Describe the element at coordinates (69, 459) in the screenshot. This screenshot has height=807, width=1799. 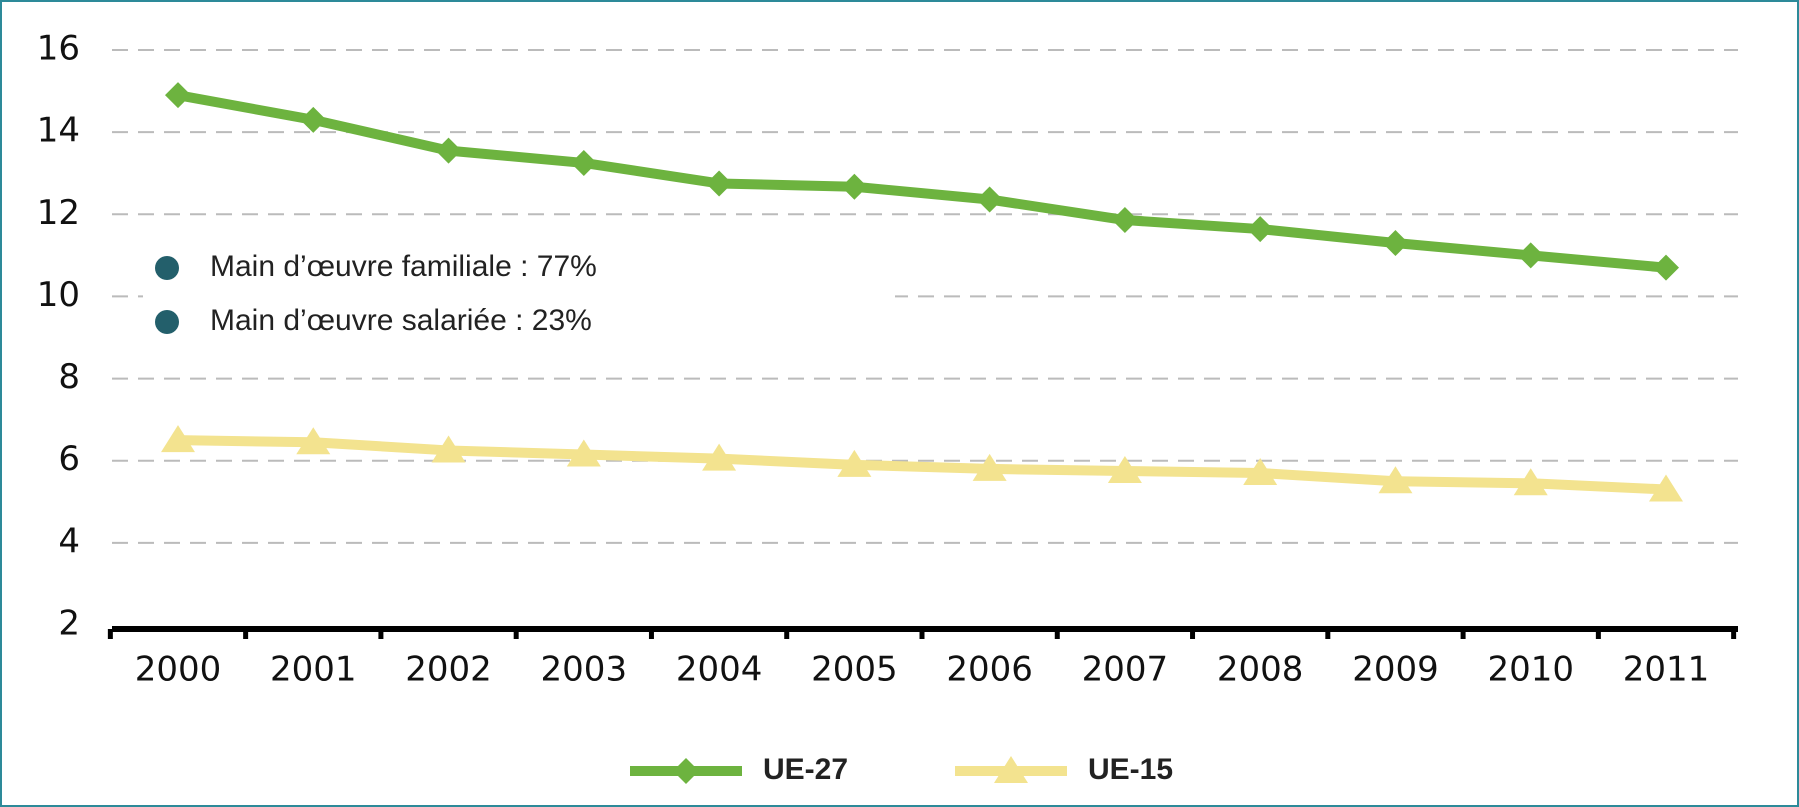
I see `y-tick-label: 6` at that location.